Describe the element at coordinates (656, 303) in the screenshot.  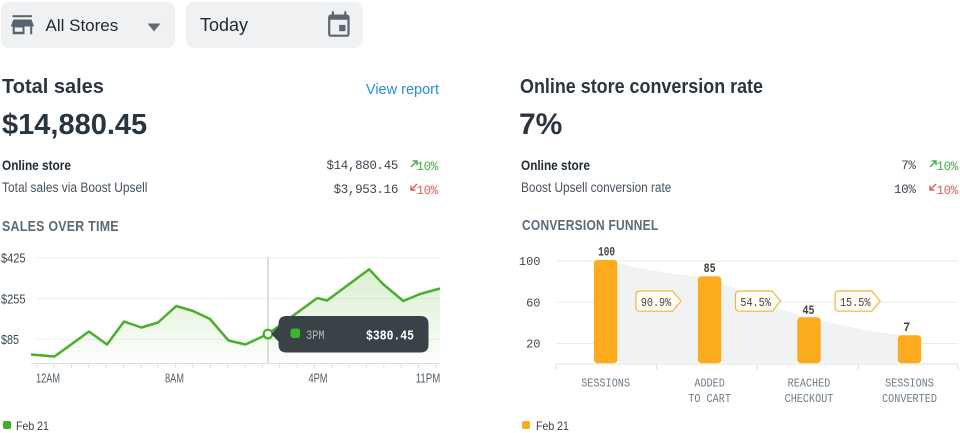
I see `svg-text: 90.9%` at that location.